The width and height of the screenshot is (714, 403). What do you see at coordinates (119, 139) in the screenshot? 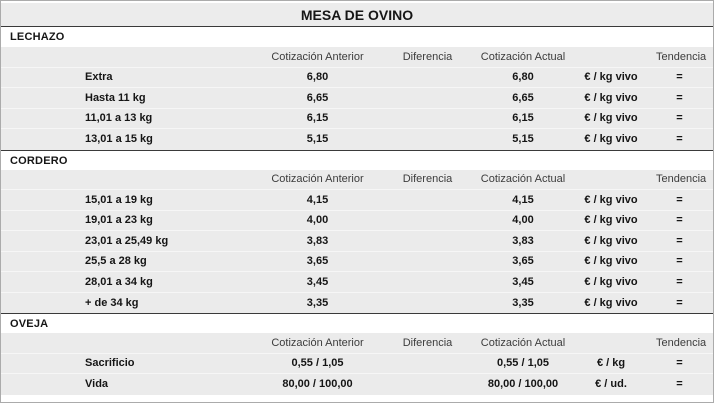
I see `row-label: 13,01 a 15 kg` at bounding box center [119, 139].